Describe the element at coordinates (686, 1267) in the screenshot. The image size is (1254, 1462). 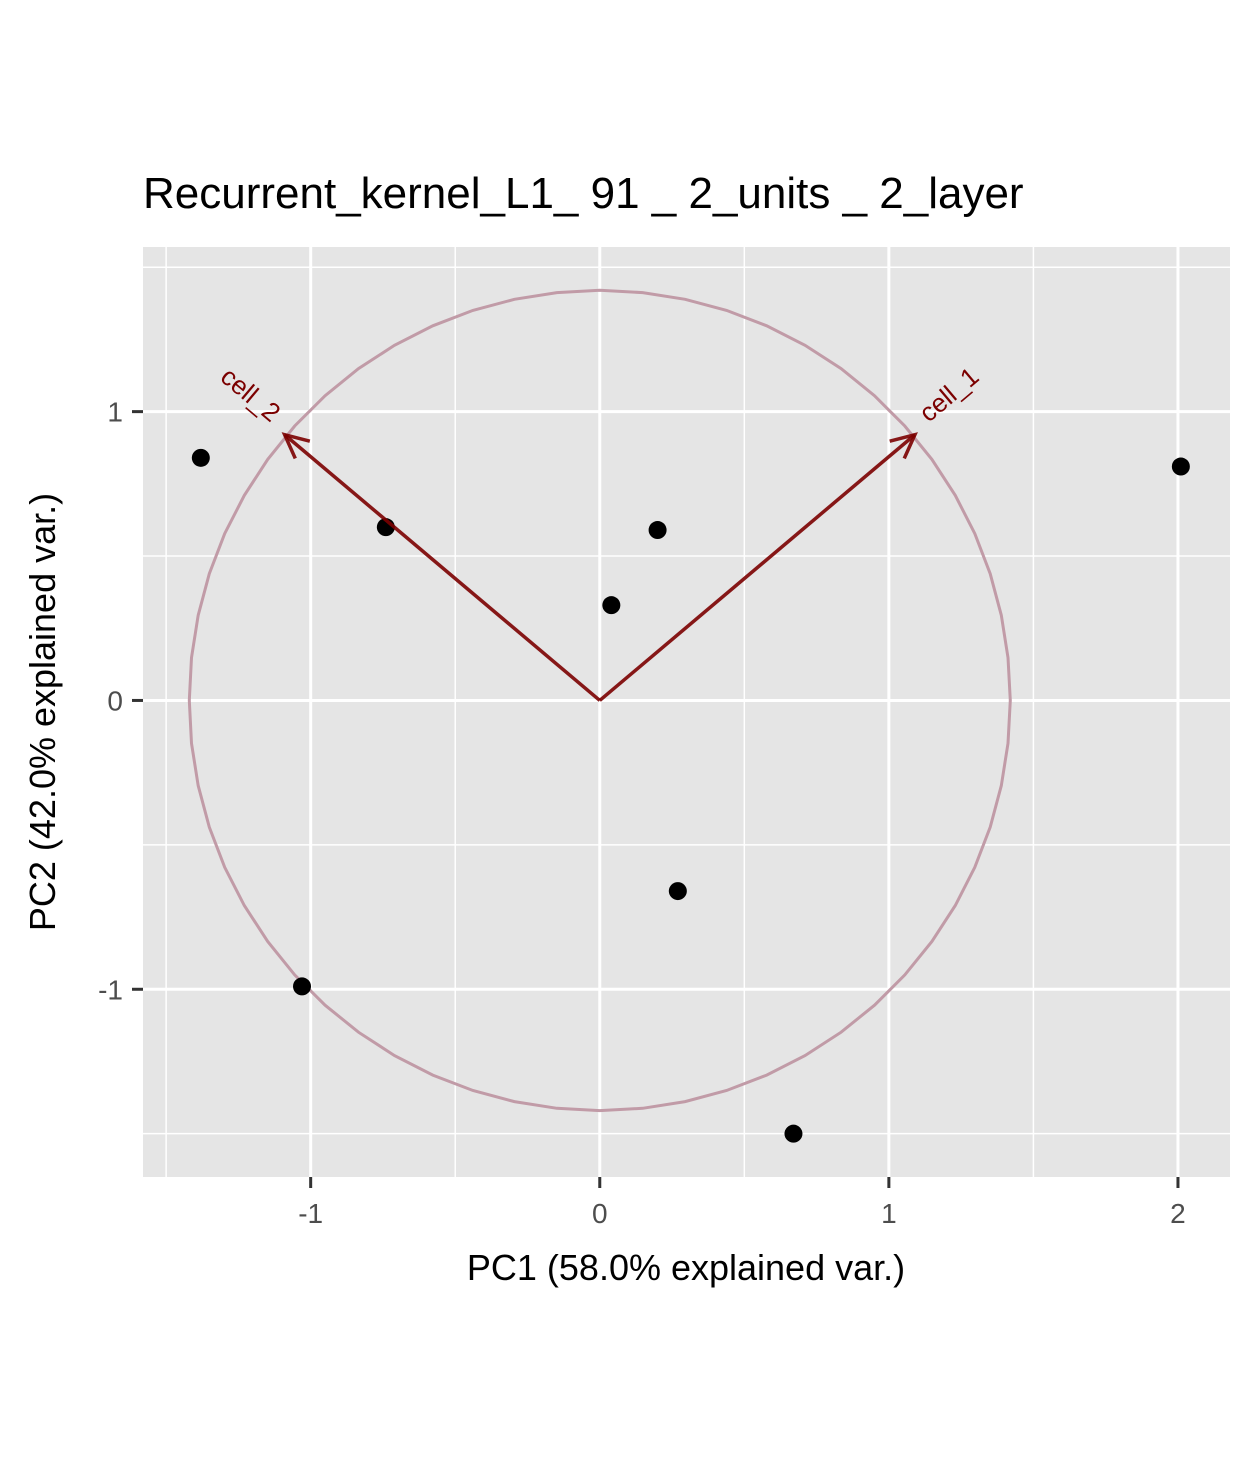
I see `x-axis-title: PC1 (58.0% explained var.)` at that location.